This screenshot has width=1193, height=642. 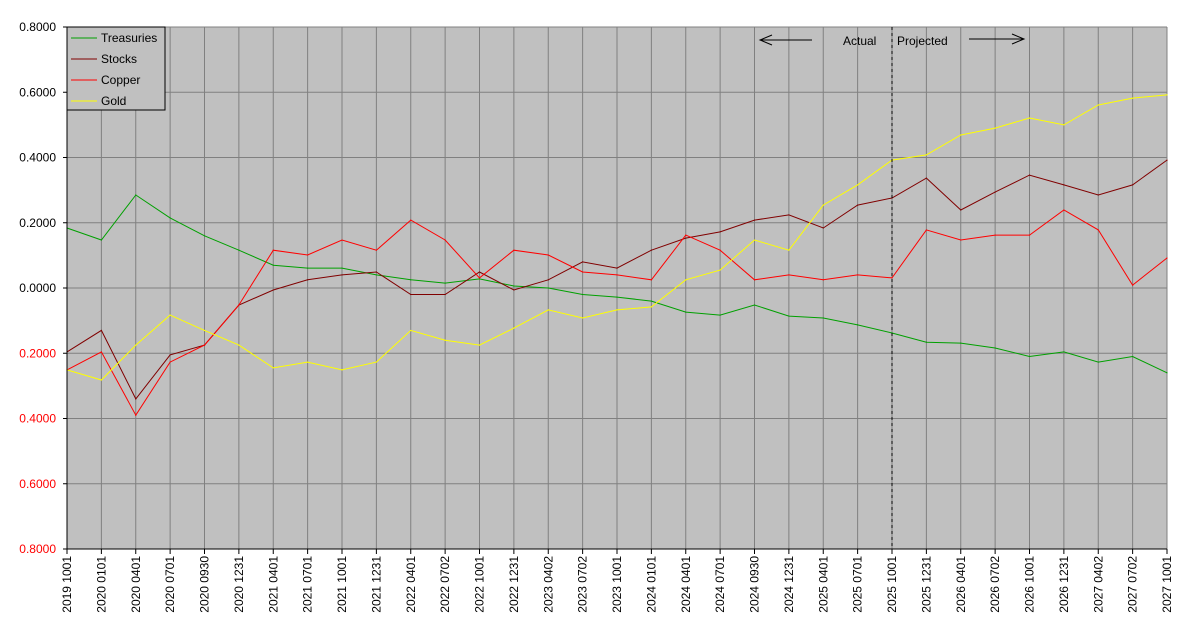 I want to click on x-tick-label: 2023 0402, so click(x=548, y=584).